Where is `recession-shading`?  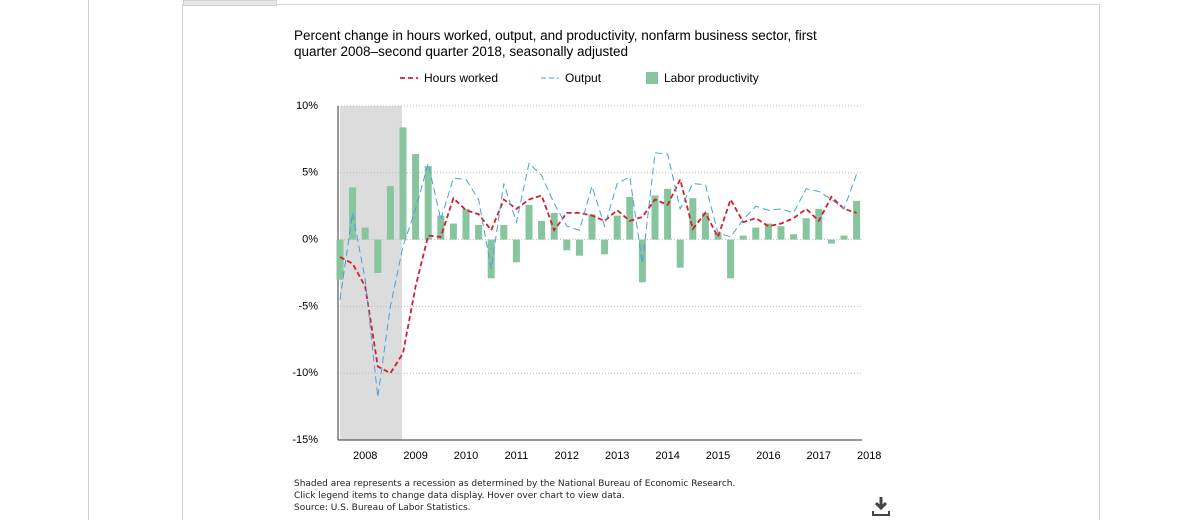 recession-shading is located at coordinates (371, 273).